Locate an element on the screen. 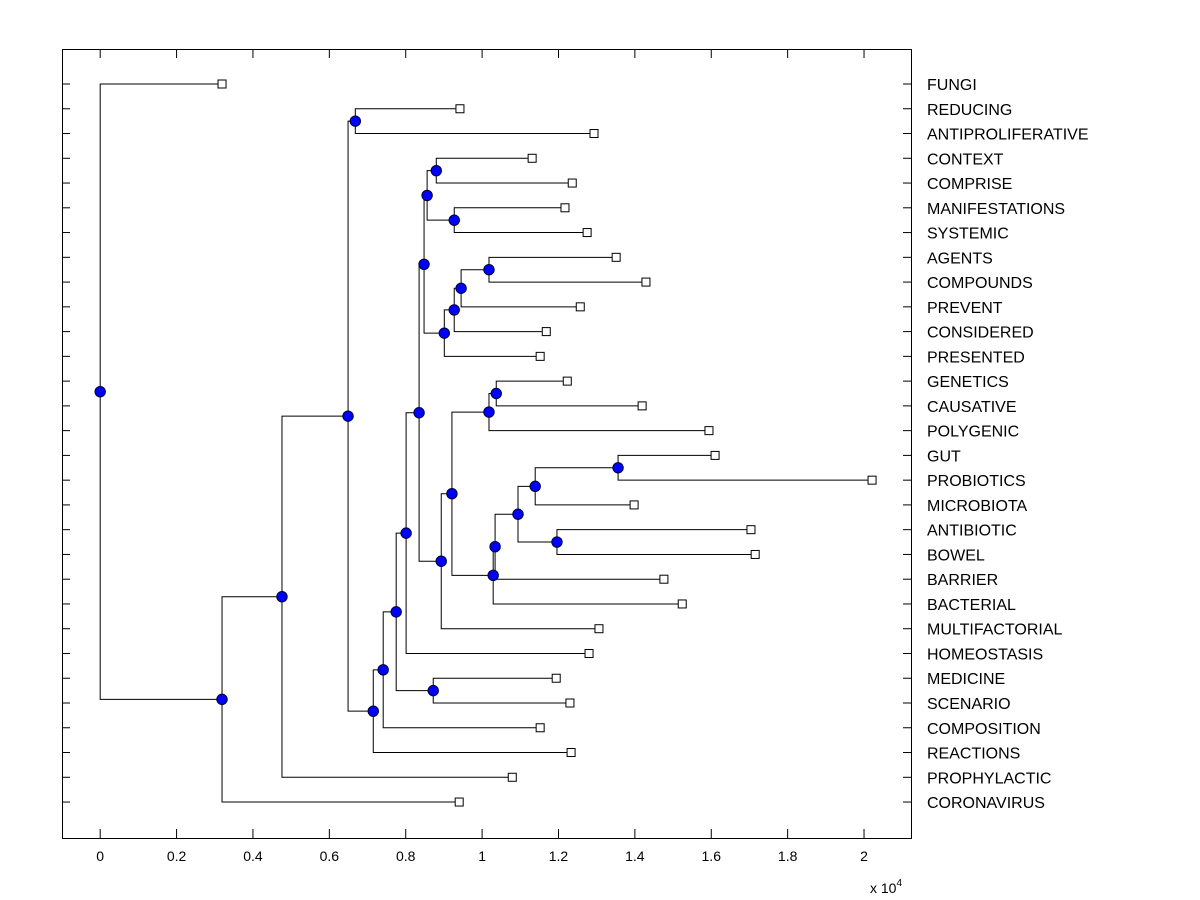 This screenshot has width=1200, height=900. x-tick-label: 2 is located at coordinates (864, 856).